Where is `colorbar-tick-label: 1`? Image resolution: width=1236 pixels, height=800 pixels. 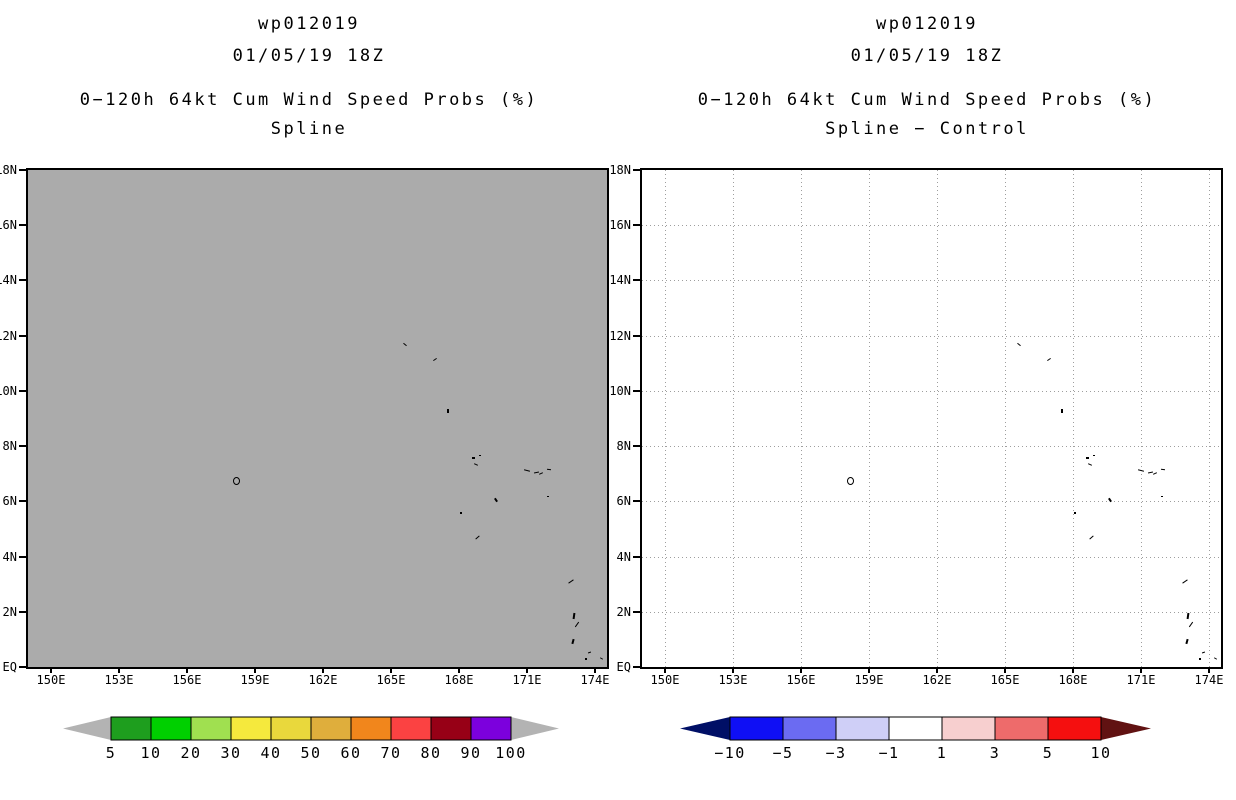 colorbar-tick-label: 1 is located at coordinates (942, 753).